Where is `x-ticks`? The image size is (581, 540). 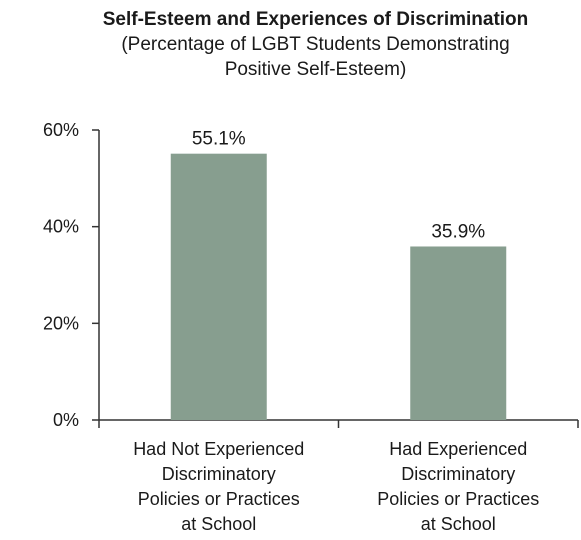
x-ticks is located at coordinates (338, 424).